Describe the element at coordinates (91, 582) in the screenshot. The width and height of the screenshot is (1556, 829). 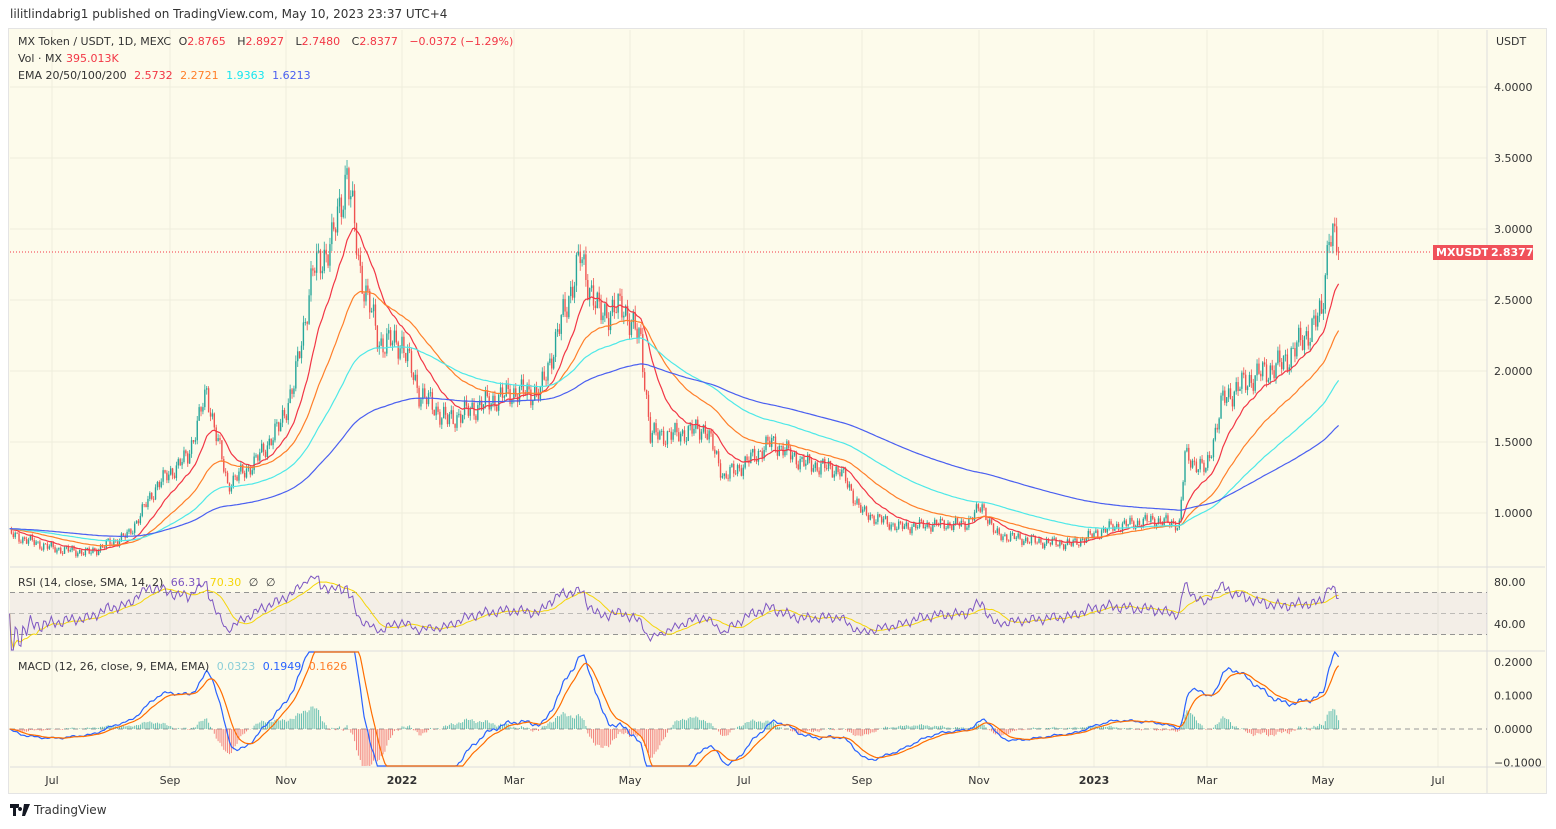
I see `rsi-label: RSI (14, close, SMA, 14, 2)` at that location.